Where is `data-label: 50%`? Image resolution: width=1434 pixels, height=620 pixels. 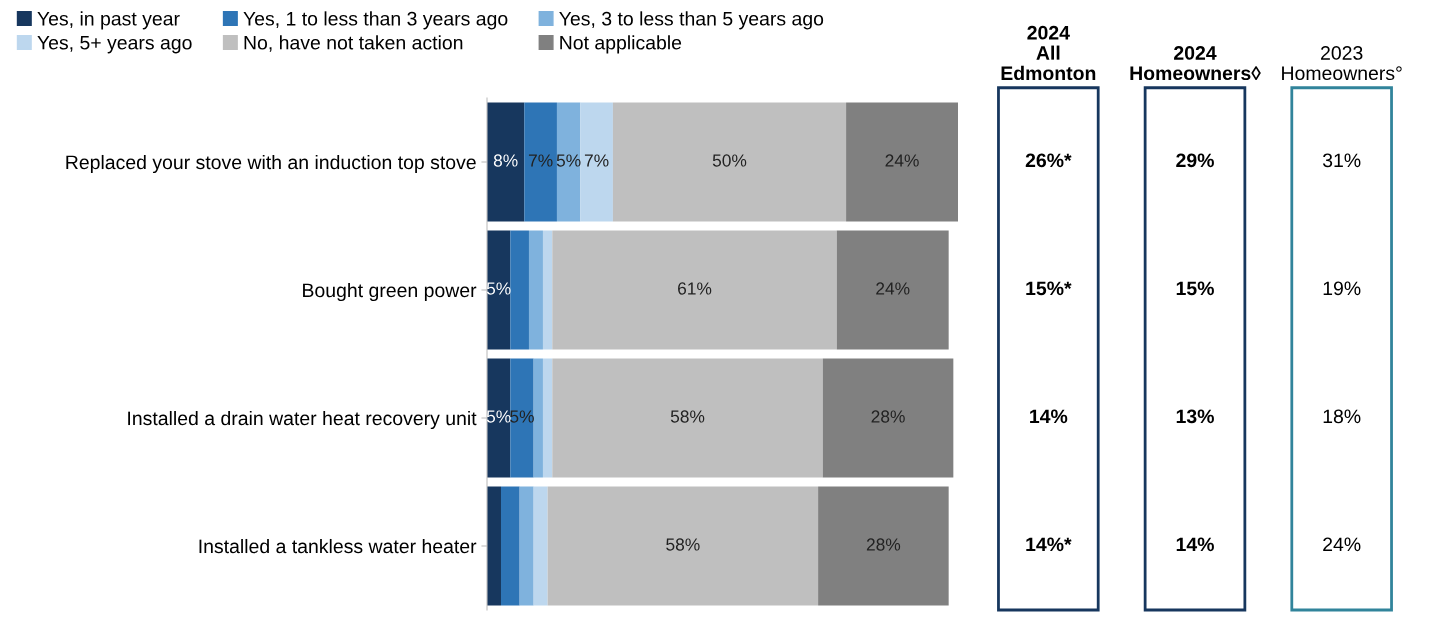
data-label: 50% is located at coordinates (729, 160).